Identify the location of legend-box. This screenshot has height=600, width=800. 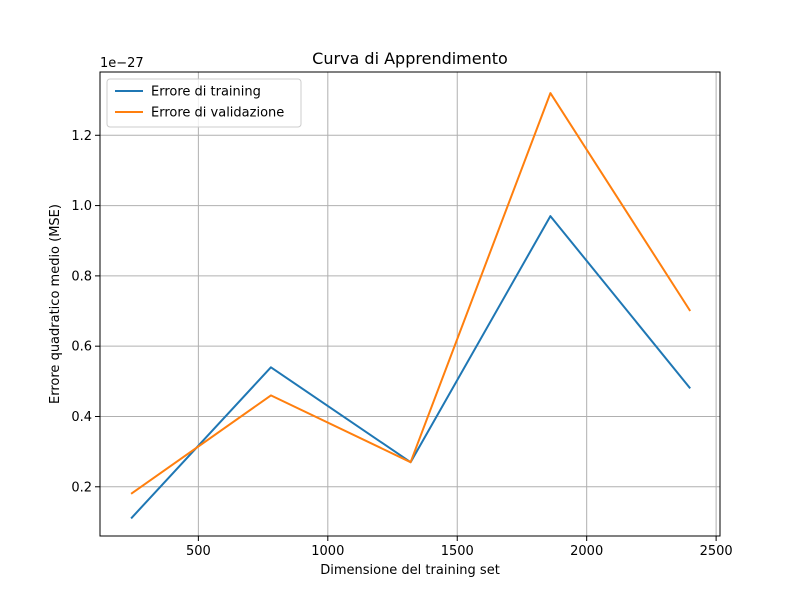
(204, 103).